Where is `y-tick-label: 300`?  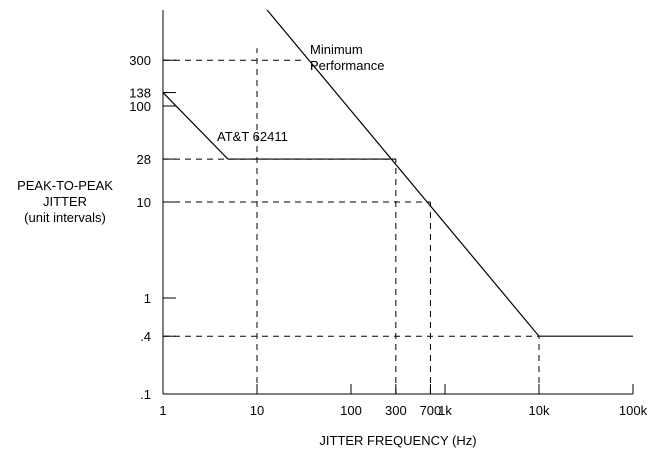 y-tick-label: 300 is located at coordinates (140, 60).